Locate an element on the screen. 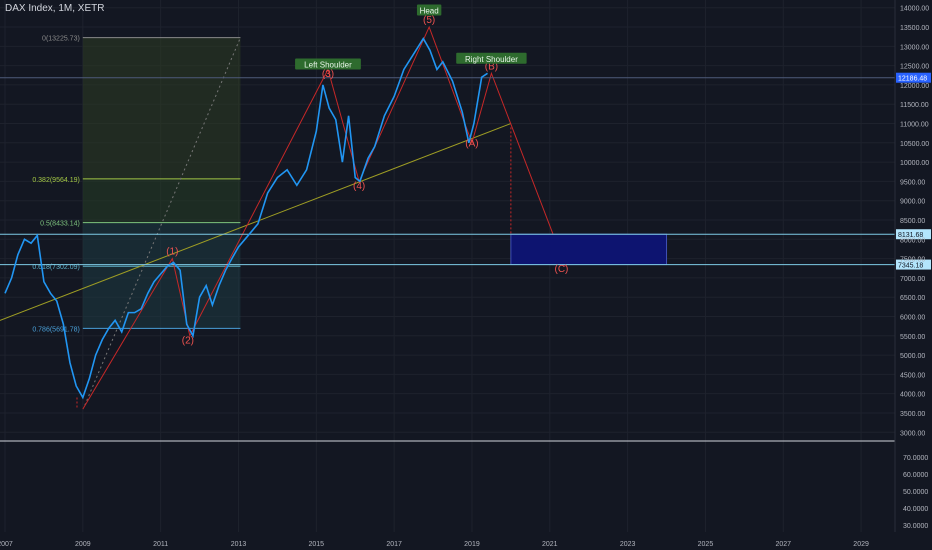  price-tick-label: 6000.00 is located at coordinates (912, 317).